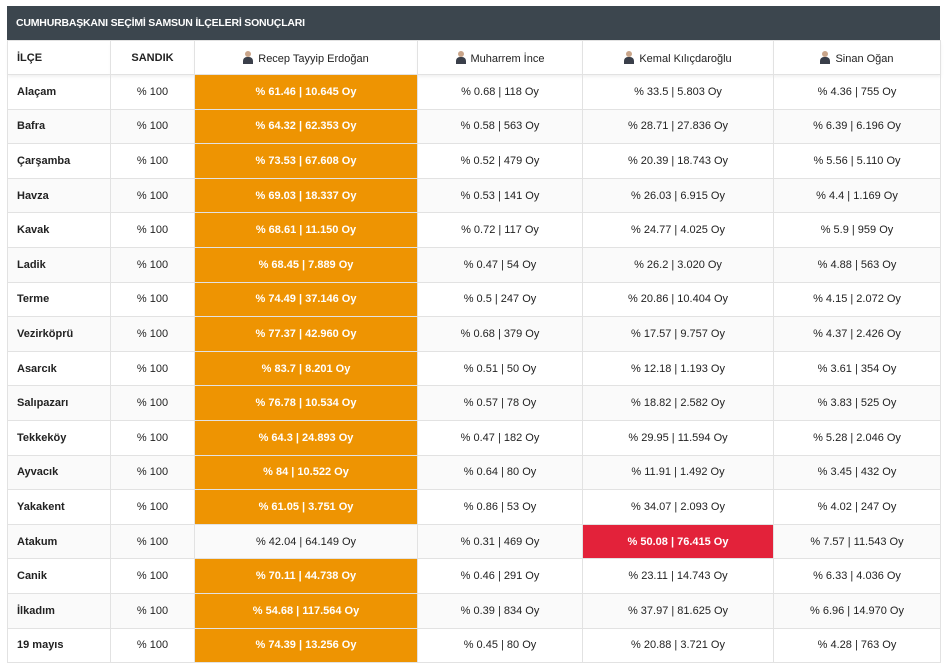 This screenshot has width=945, height=663. What do you see at coordinates (59, 541) in the screenshot?
I see `district-cell: Atakum` at bounding box center [59, 541].